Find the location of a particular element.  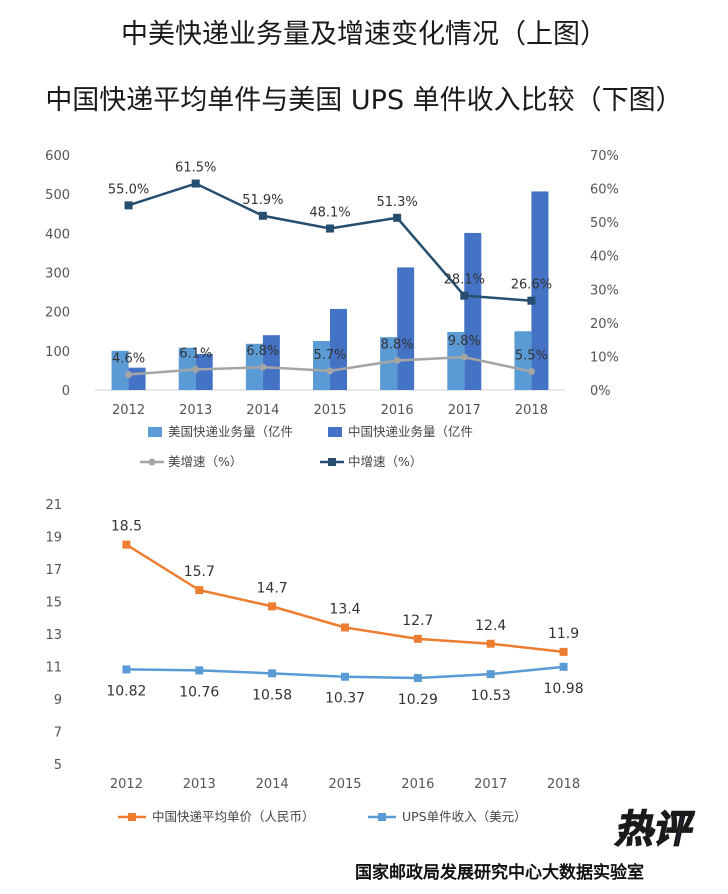

y-tick-label: 400 is located at coordinates (57, 234).